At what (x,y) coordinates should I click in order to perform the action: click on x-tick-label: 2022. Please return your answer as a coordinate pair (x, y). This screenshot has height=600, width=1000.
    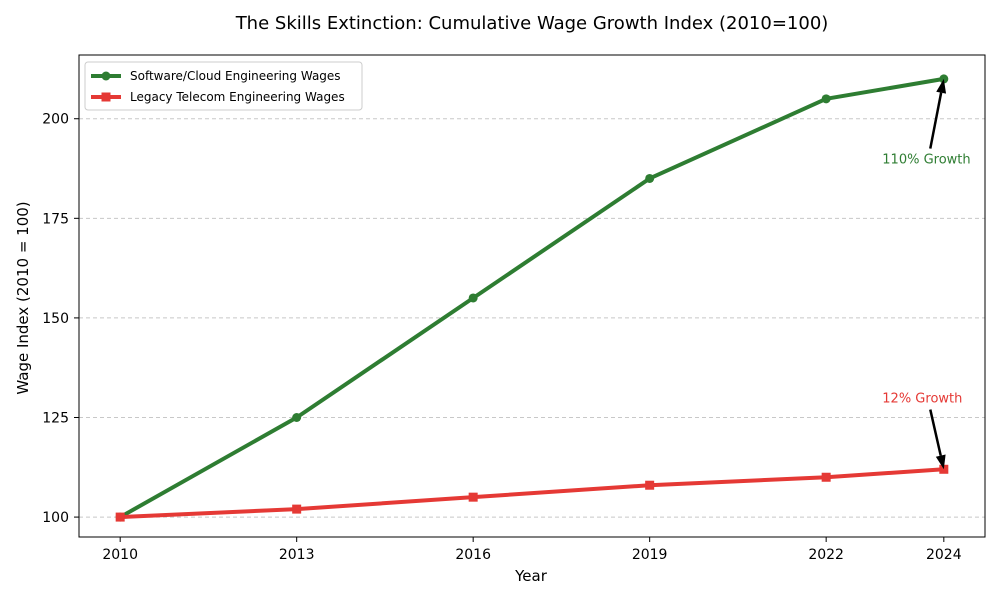
    Looking at the image, I should click on (826, 555).